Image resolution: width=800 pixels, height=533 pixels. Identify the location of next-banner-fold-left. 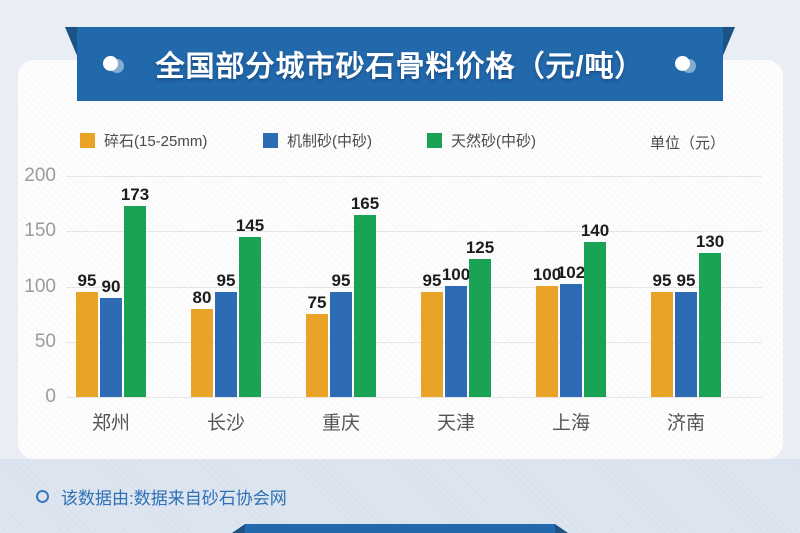
(238, 528).